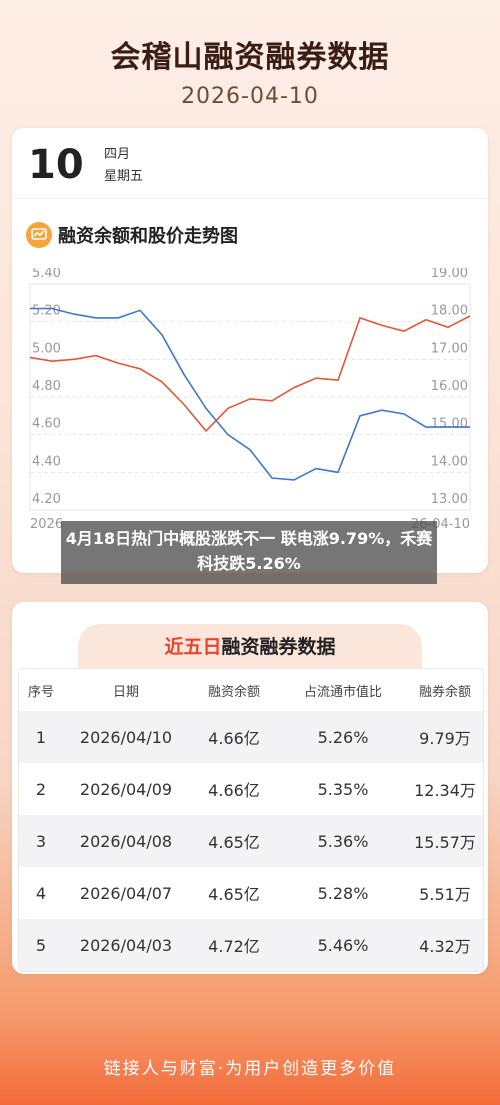 This screenshot has width=500, height=1105. Describe the element at coordinates (250, 198) in the screenshot. I see `divider` at that location.